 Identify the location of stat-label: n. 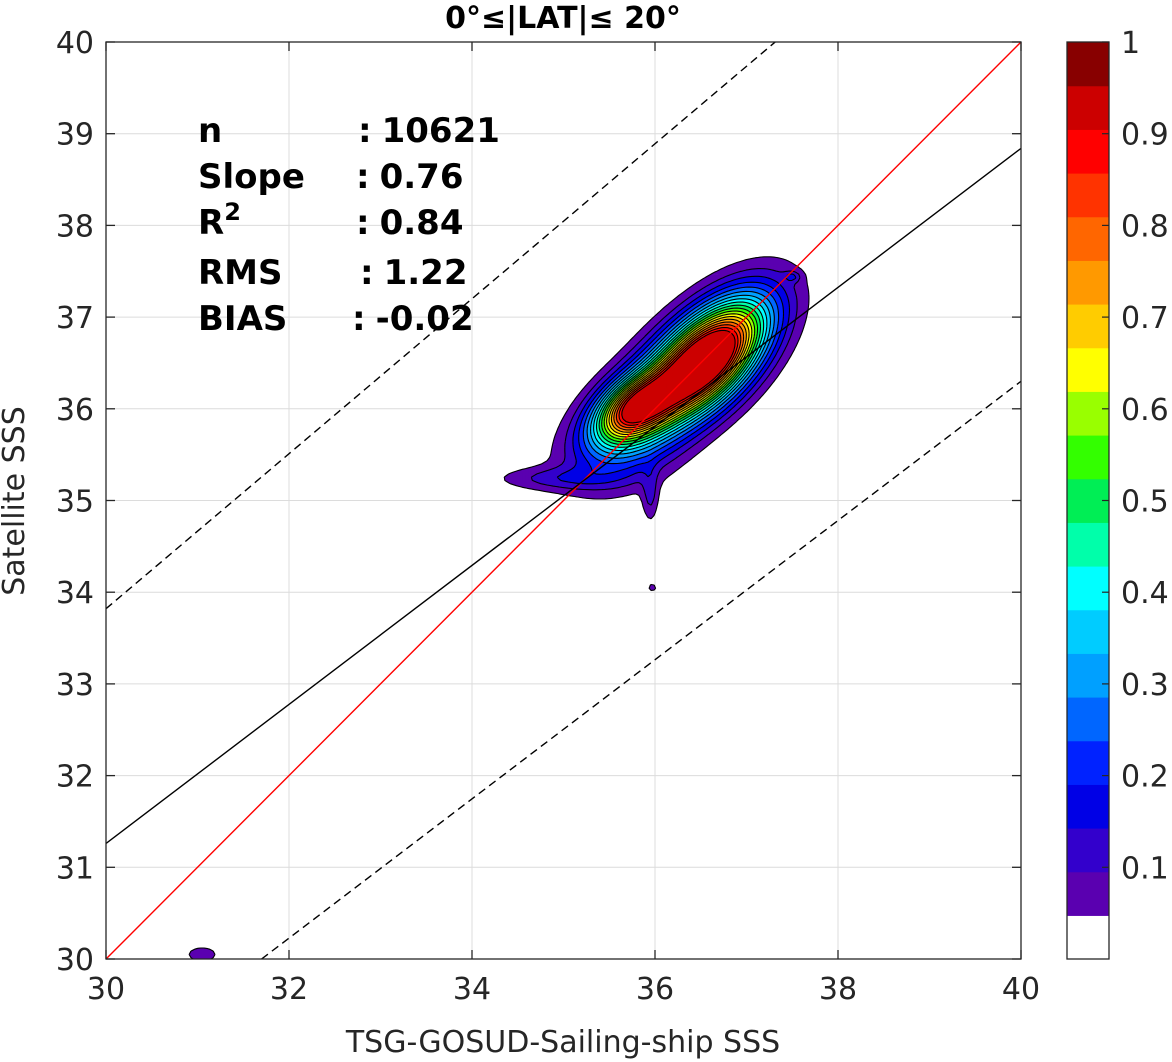
(210, 131).